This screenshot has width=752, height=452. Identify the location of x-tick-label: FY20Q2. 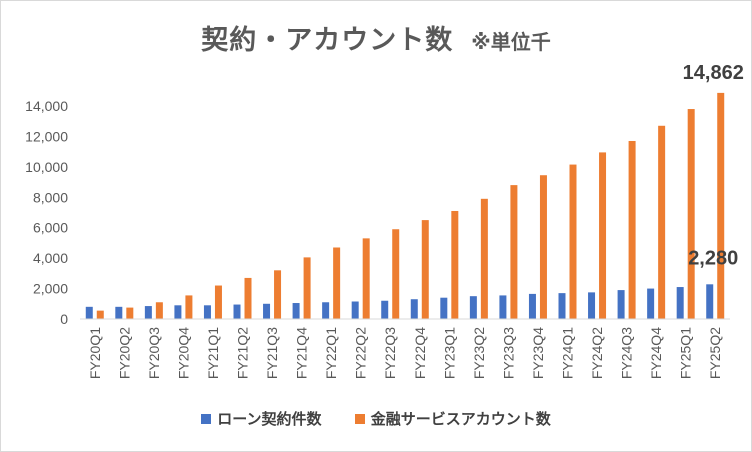
(124, 353).